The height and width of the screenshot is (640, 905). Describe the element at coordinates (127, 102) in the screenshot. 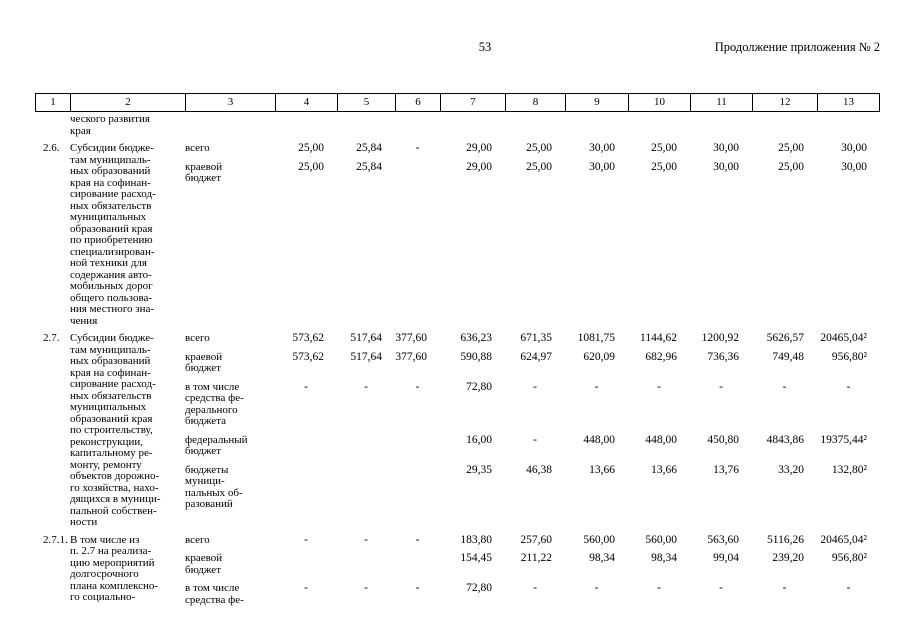

I see `column-number-2: 2` at that location.